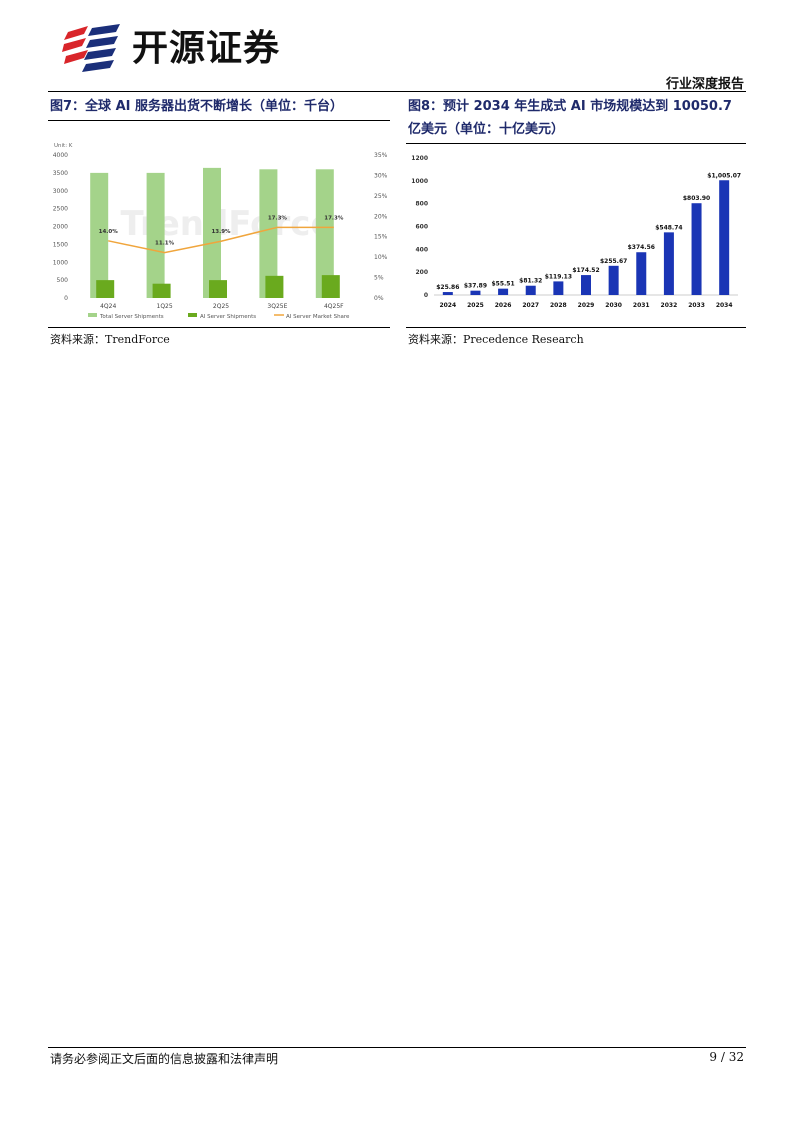 The height and width of the screenshot is (1123, 794). I want to click on y-tick-label: 500, so click(63, 280).